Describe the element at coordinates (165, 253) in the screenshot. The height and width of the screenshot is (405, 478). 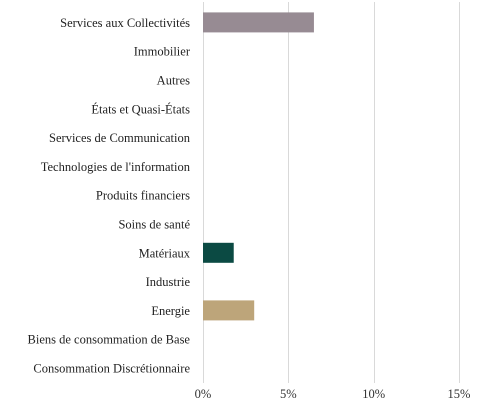
I see `category-label: Matériaux` at that location.